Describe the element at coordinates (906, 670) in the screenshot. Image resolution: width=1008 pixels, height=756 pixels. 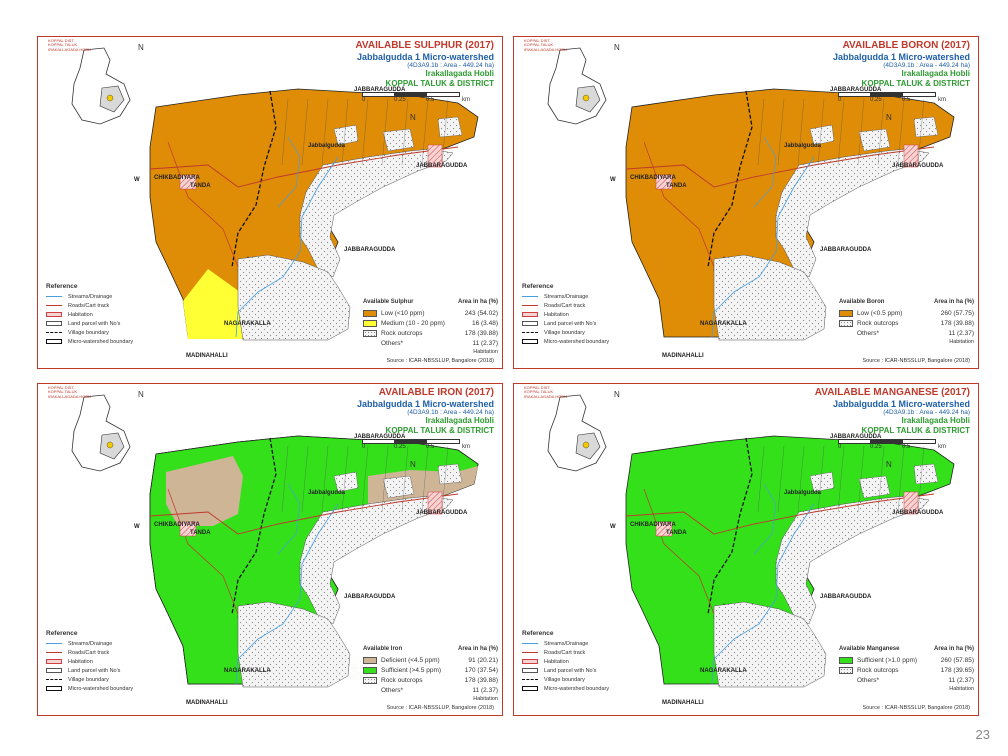
I see `class-row: Rock outcrops 178 (39.65)` at that location.